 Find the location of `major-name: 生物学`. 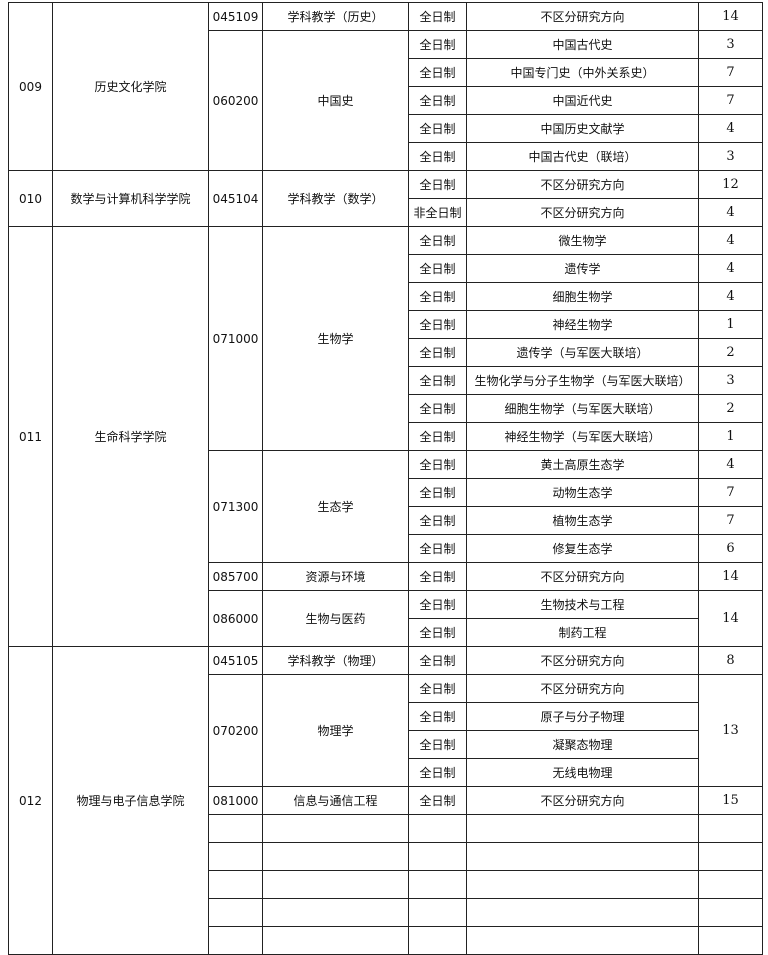

major-name: 生物学 is located at coordinates (335, 338).